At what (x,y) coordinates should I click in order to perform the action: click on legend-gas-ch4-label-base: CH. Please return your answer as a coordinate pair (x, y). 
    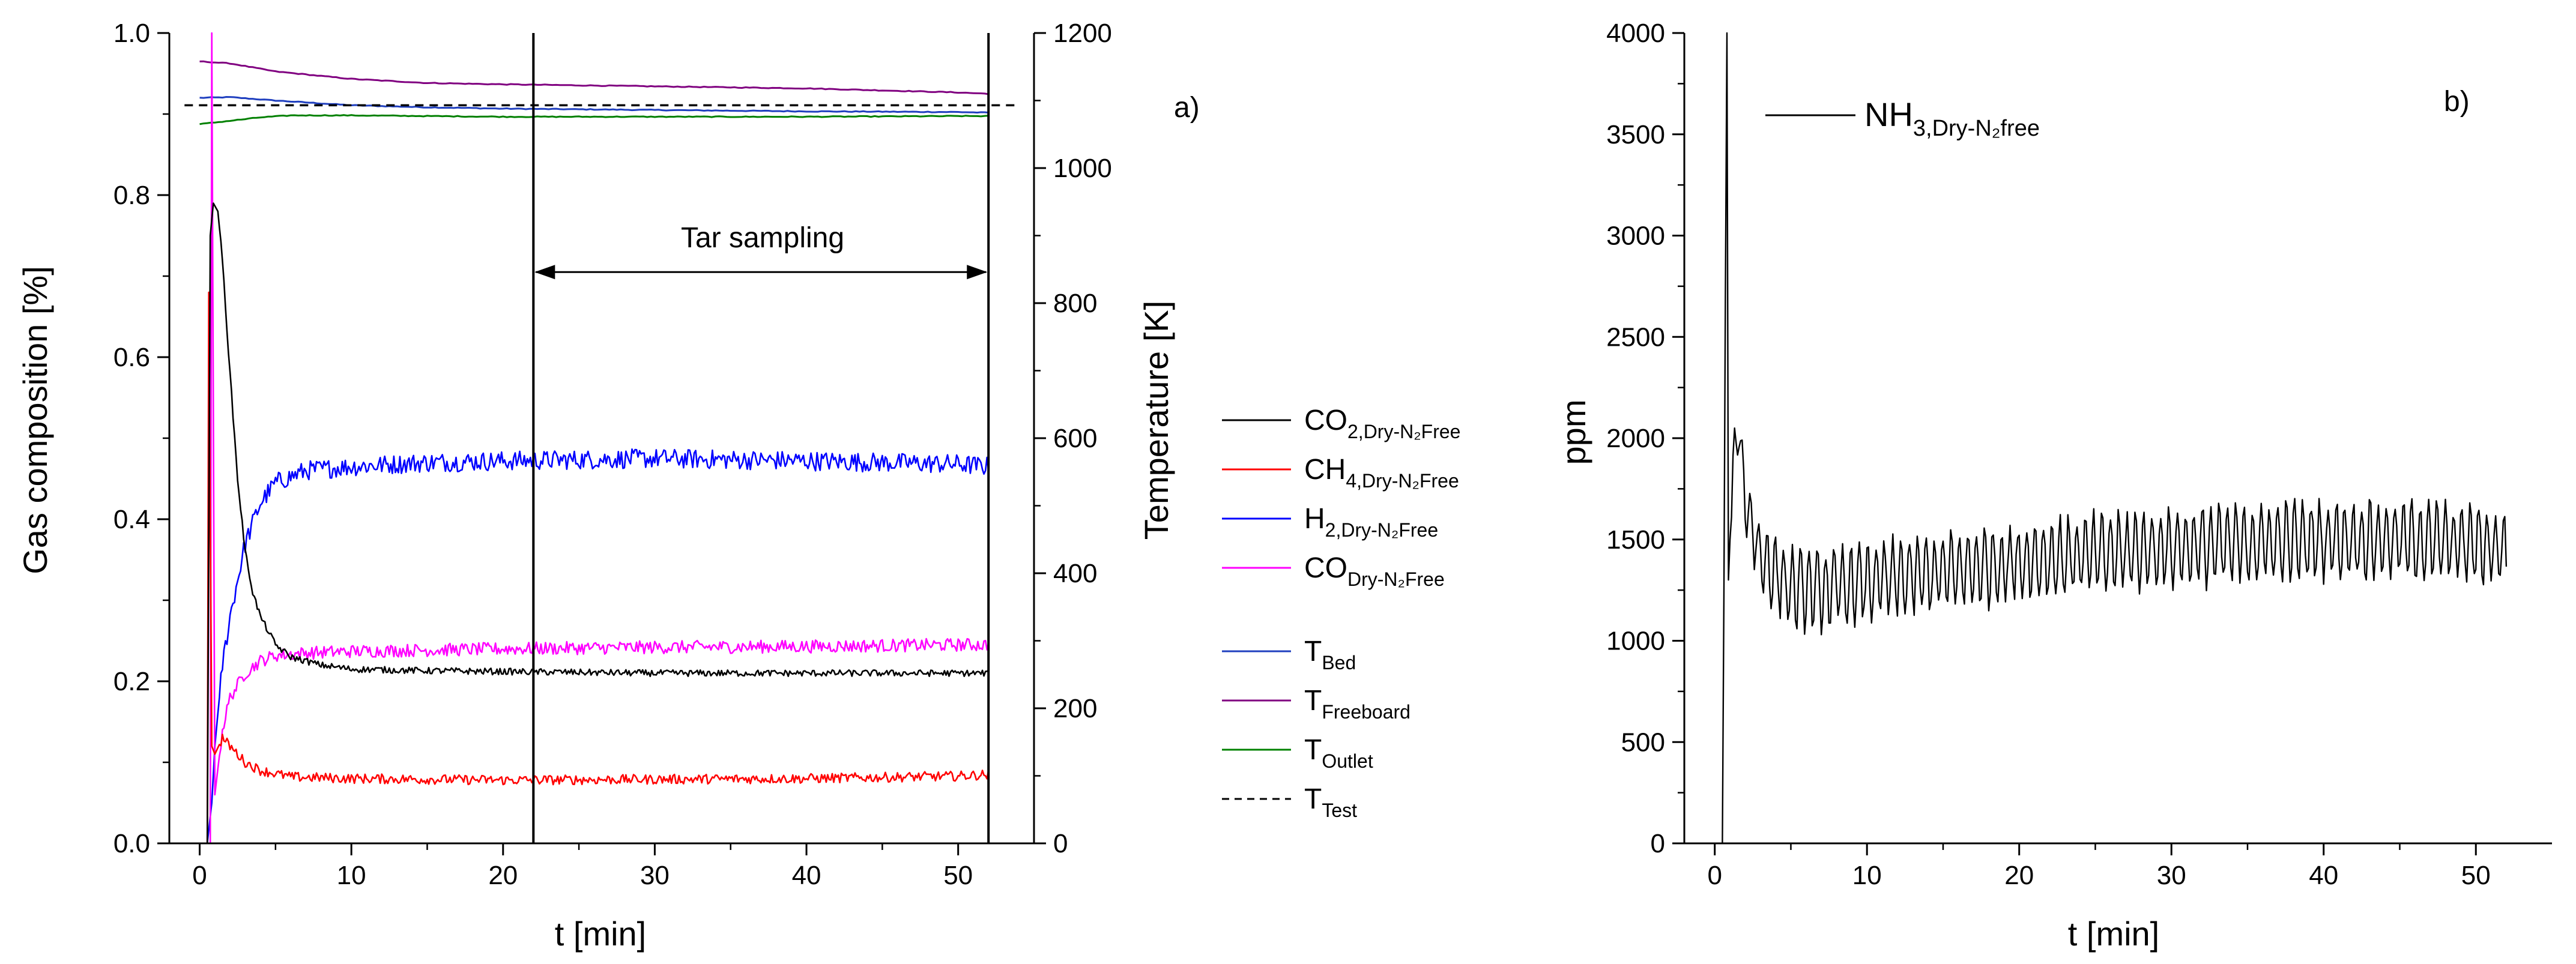
    Looking at the image, I should click on (1325, 470).